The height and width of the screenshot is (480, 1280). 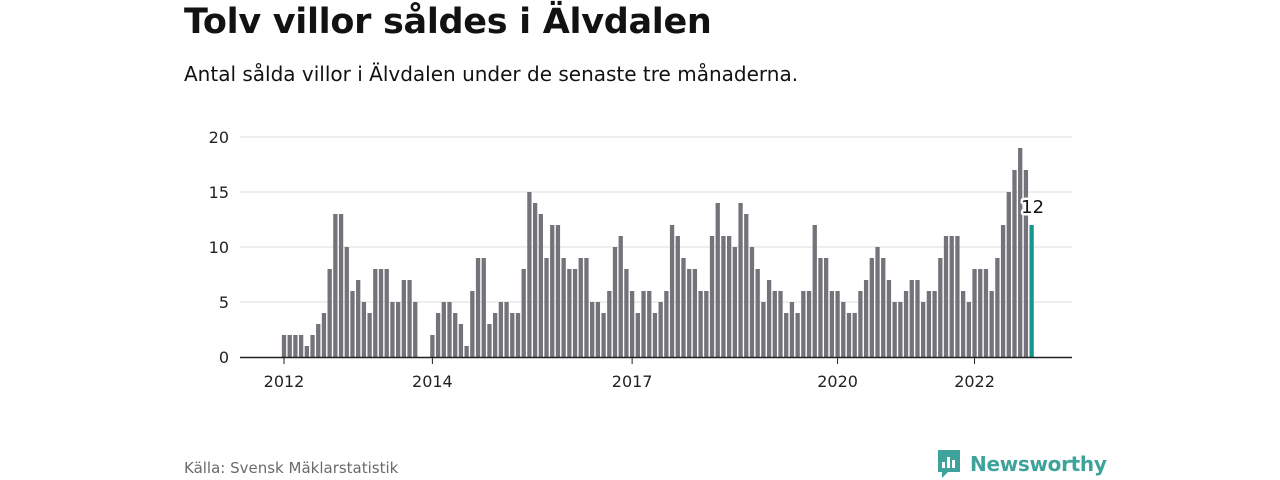 What do you see at coordinates (656, 373) in the screenshot?
I see `x-axis: 2012 2014 2017 2020 2022` at bounding box center [656, 373].